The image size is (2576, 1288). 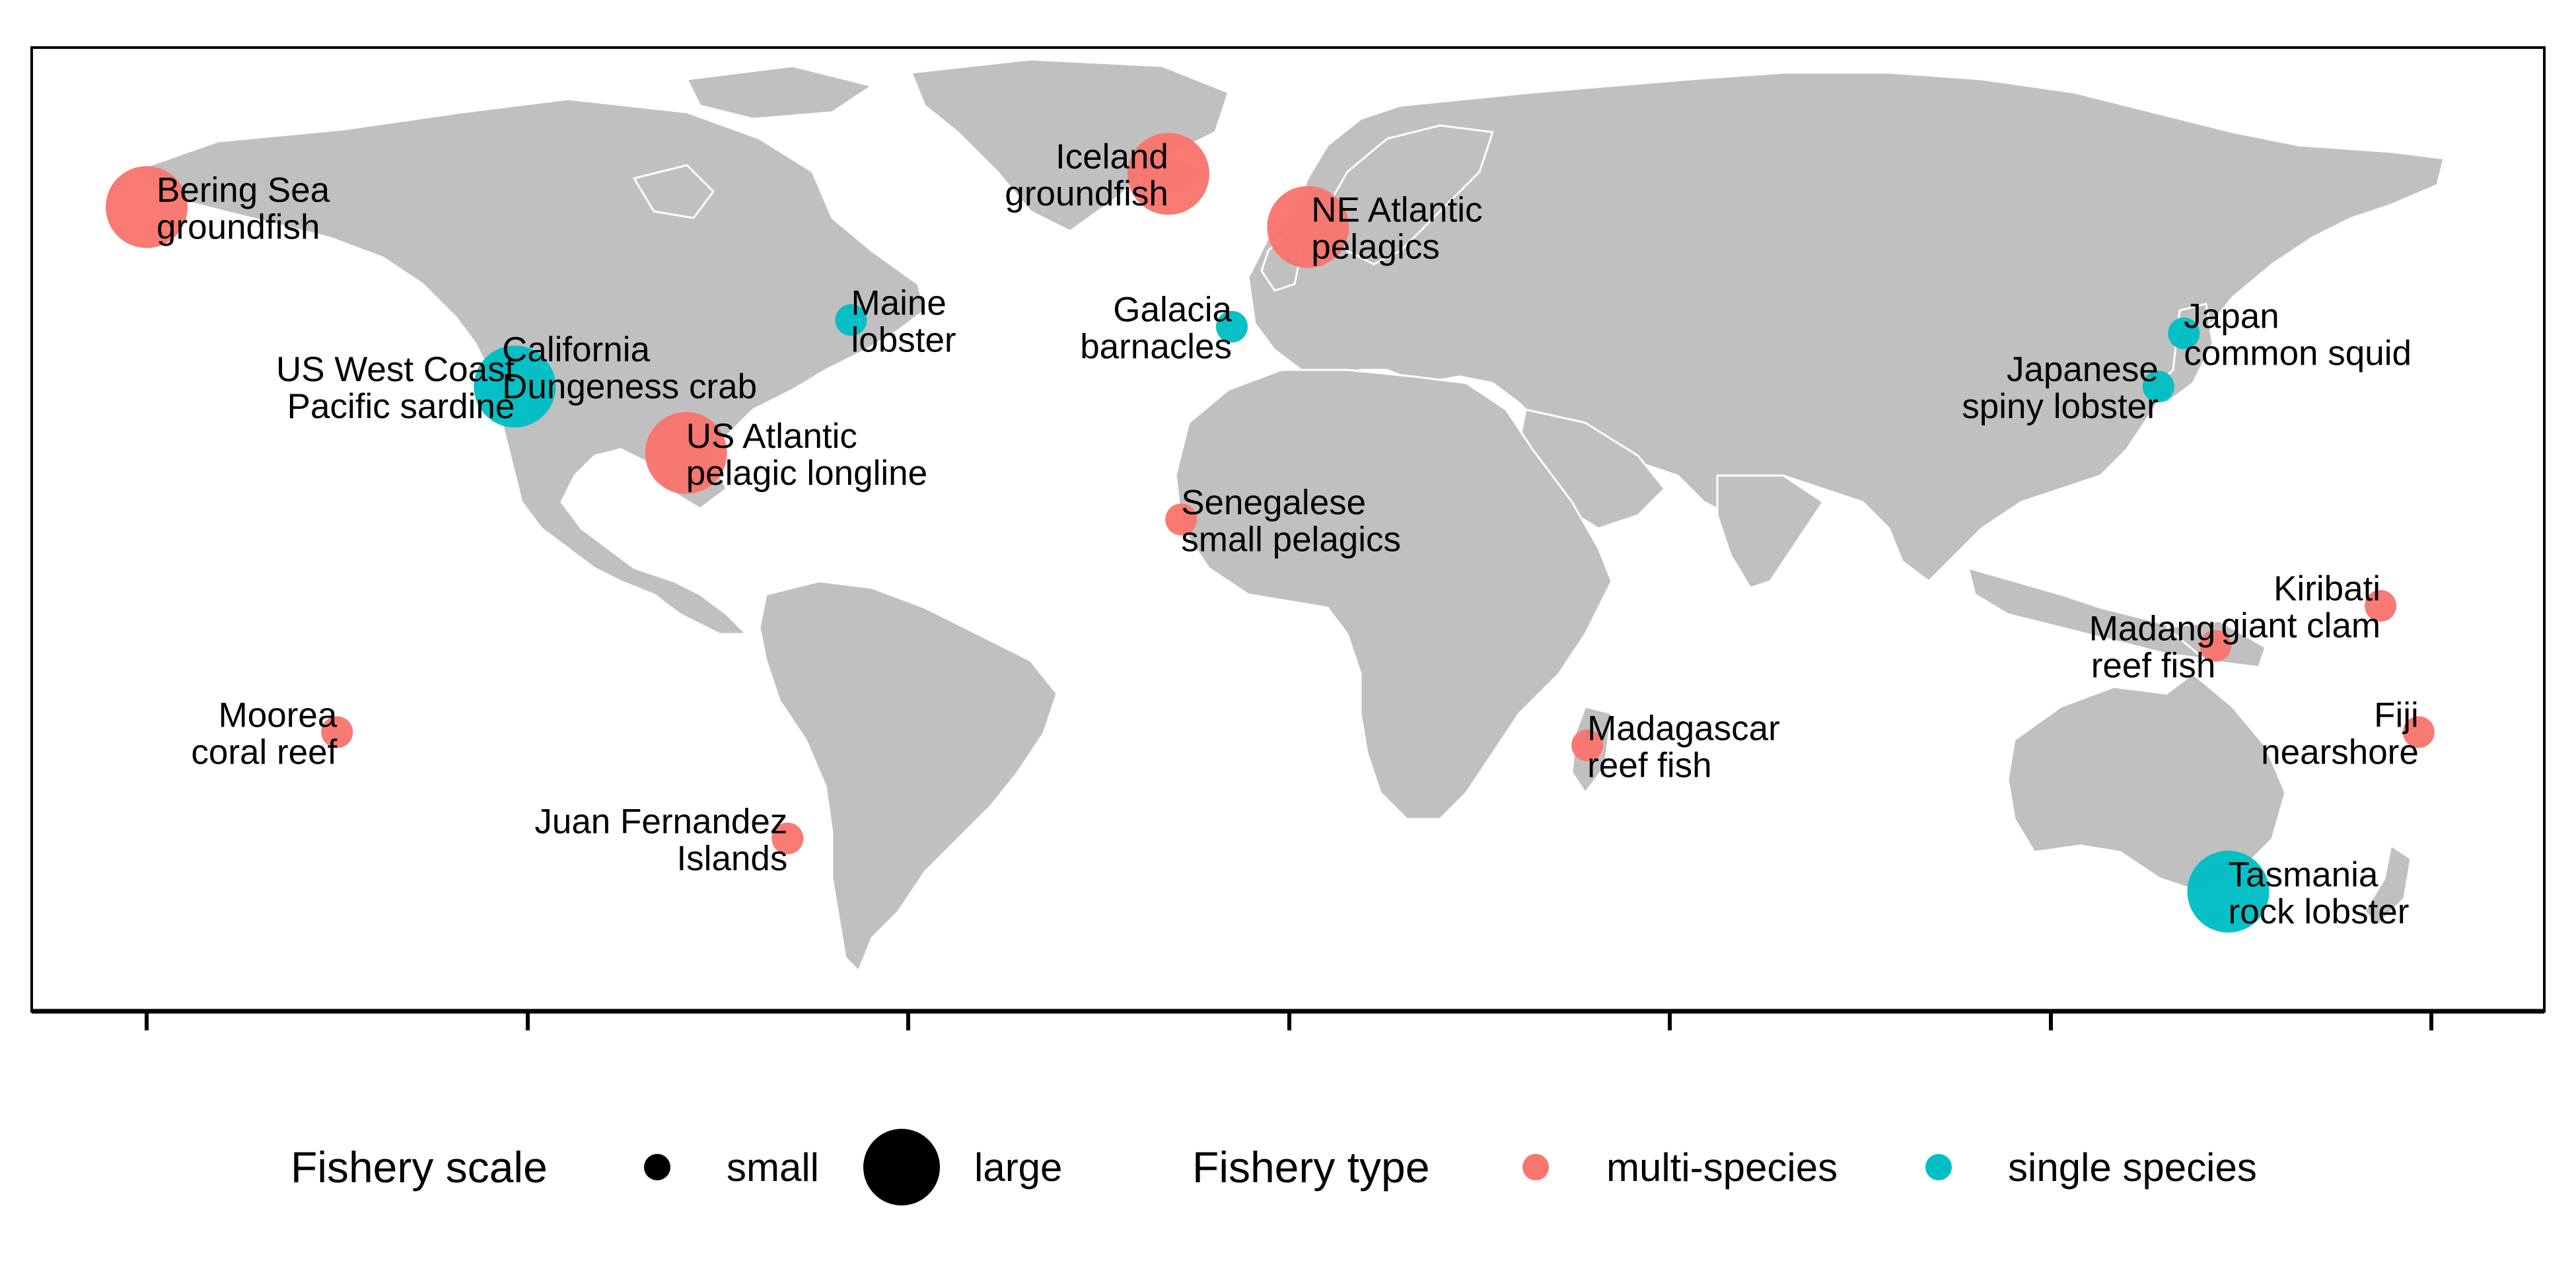 I want to click on fishery-label: Kiribati giant clam, so click(x=2301, y=607).